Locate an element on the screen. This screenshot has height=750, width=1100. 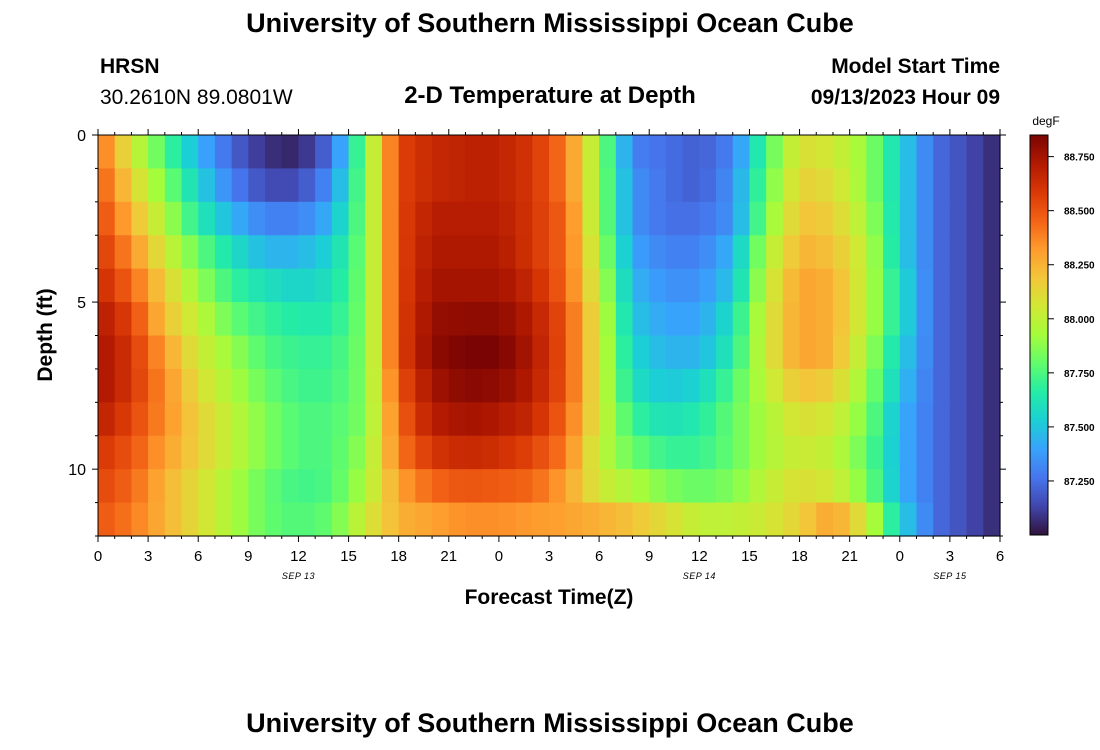
x-tick-label: 3 is located at coordinates (950, 556).